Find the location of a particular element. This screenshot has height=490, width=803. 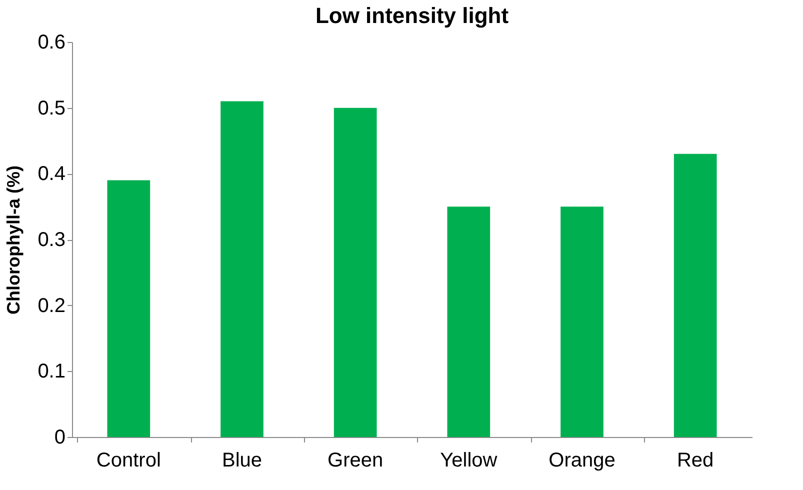

x-tick-label: Orange is located at coordinates (582, 461).